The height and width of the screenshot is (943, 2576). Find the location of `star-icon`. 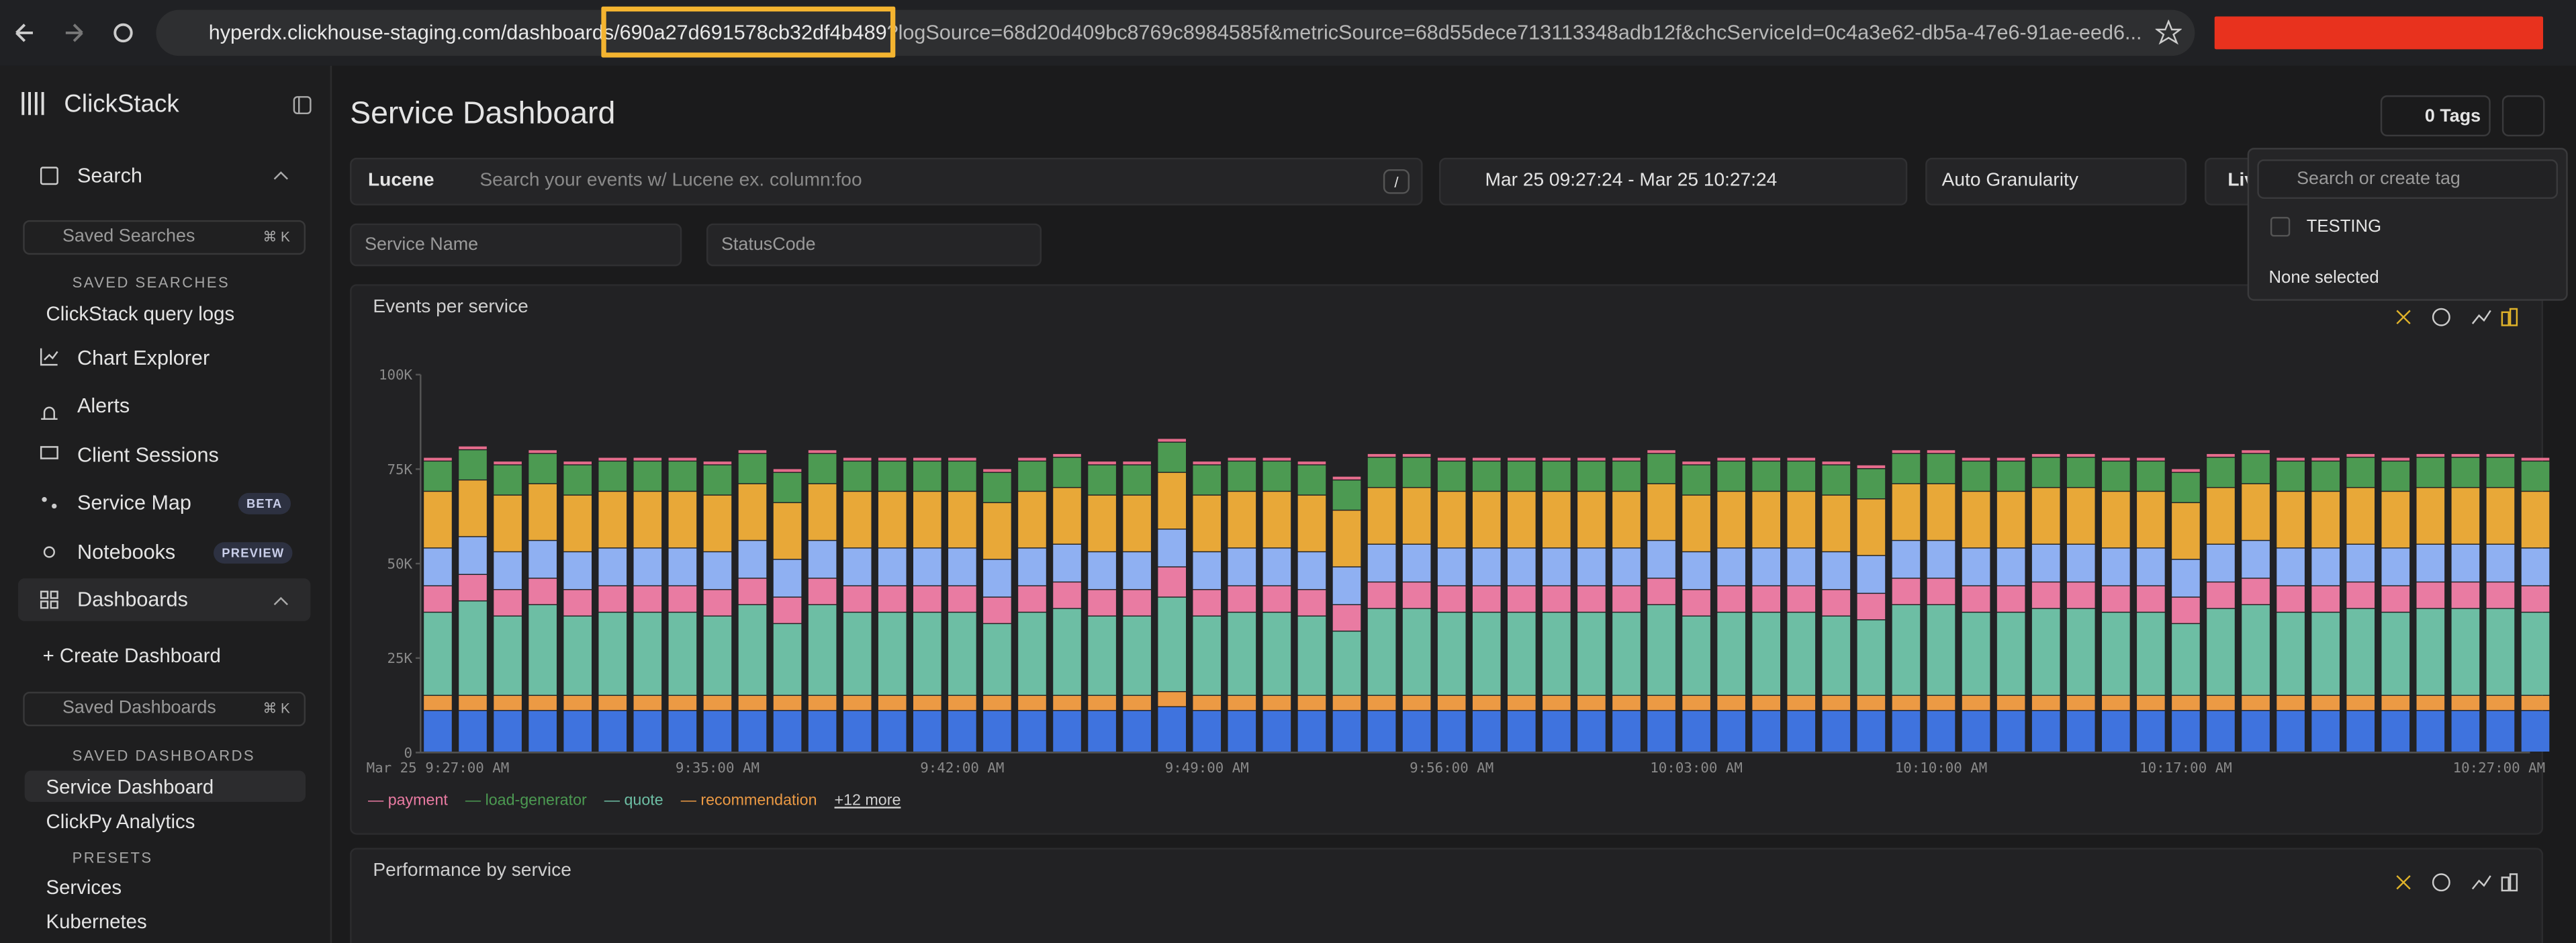

star-icon is located at coordinates (2168, 32).